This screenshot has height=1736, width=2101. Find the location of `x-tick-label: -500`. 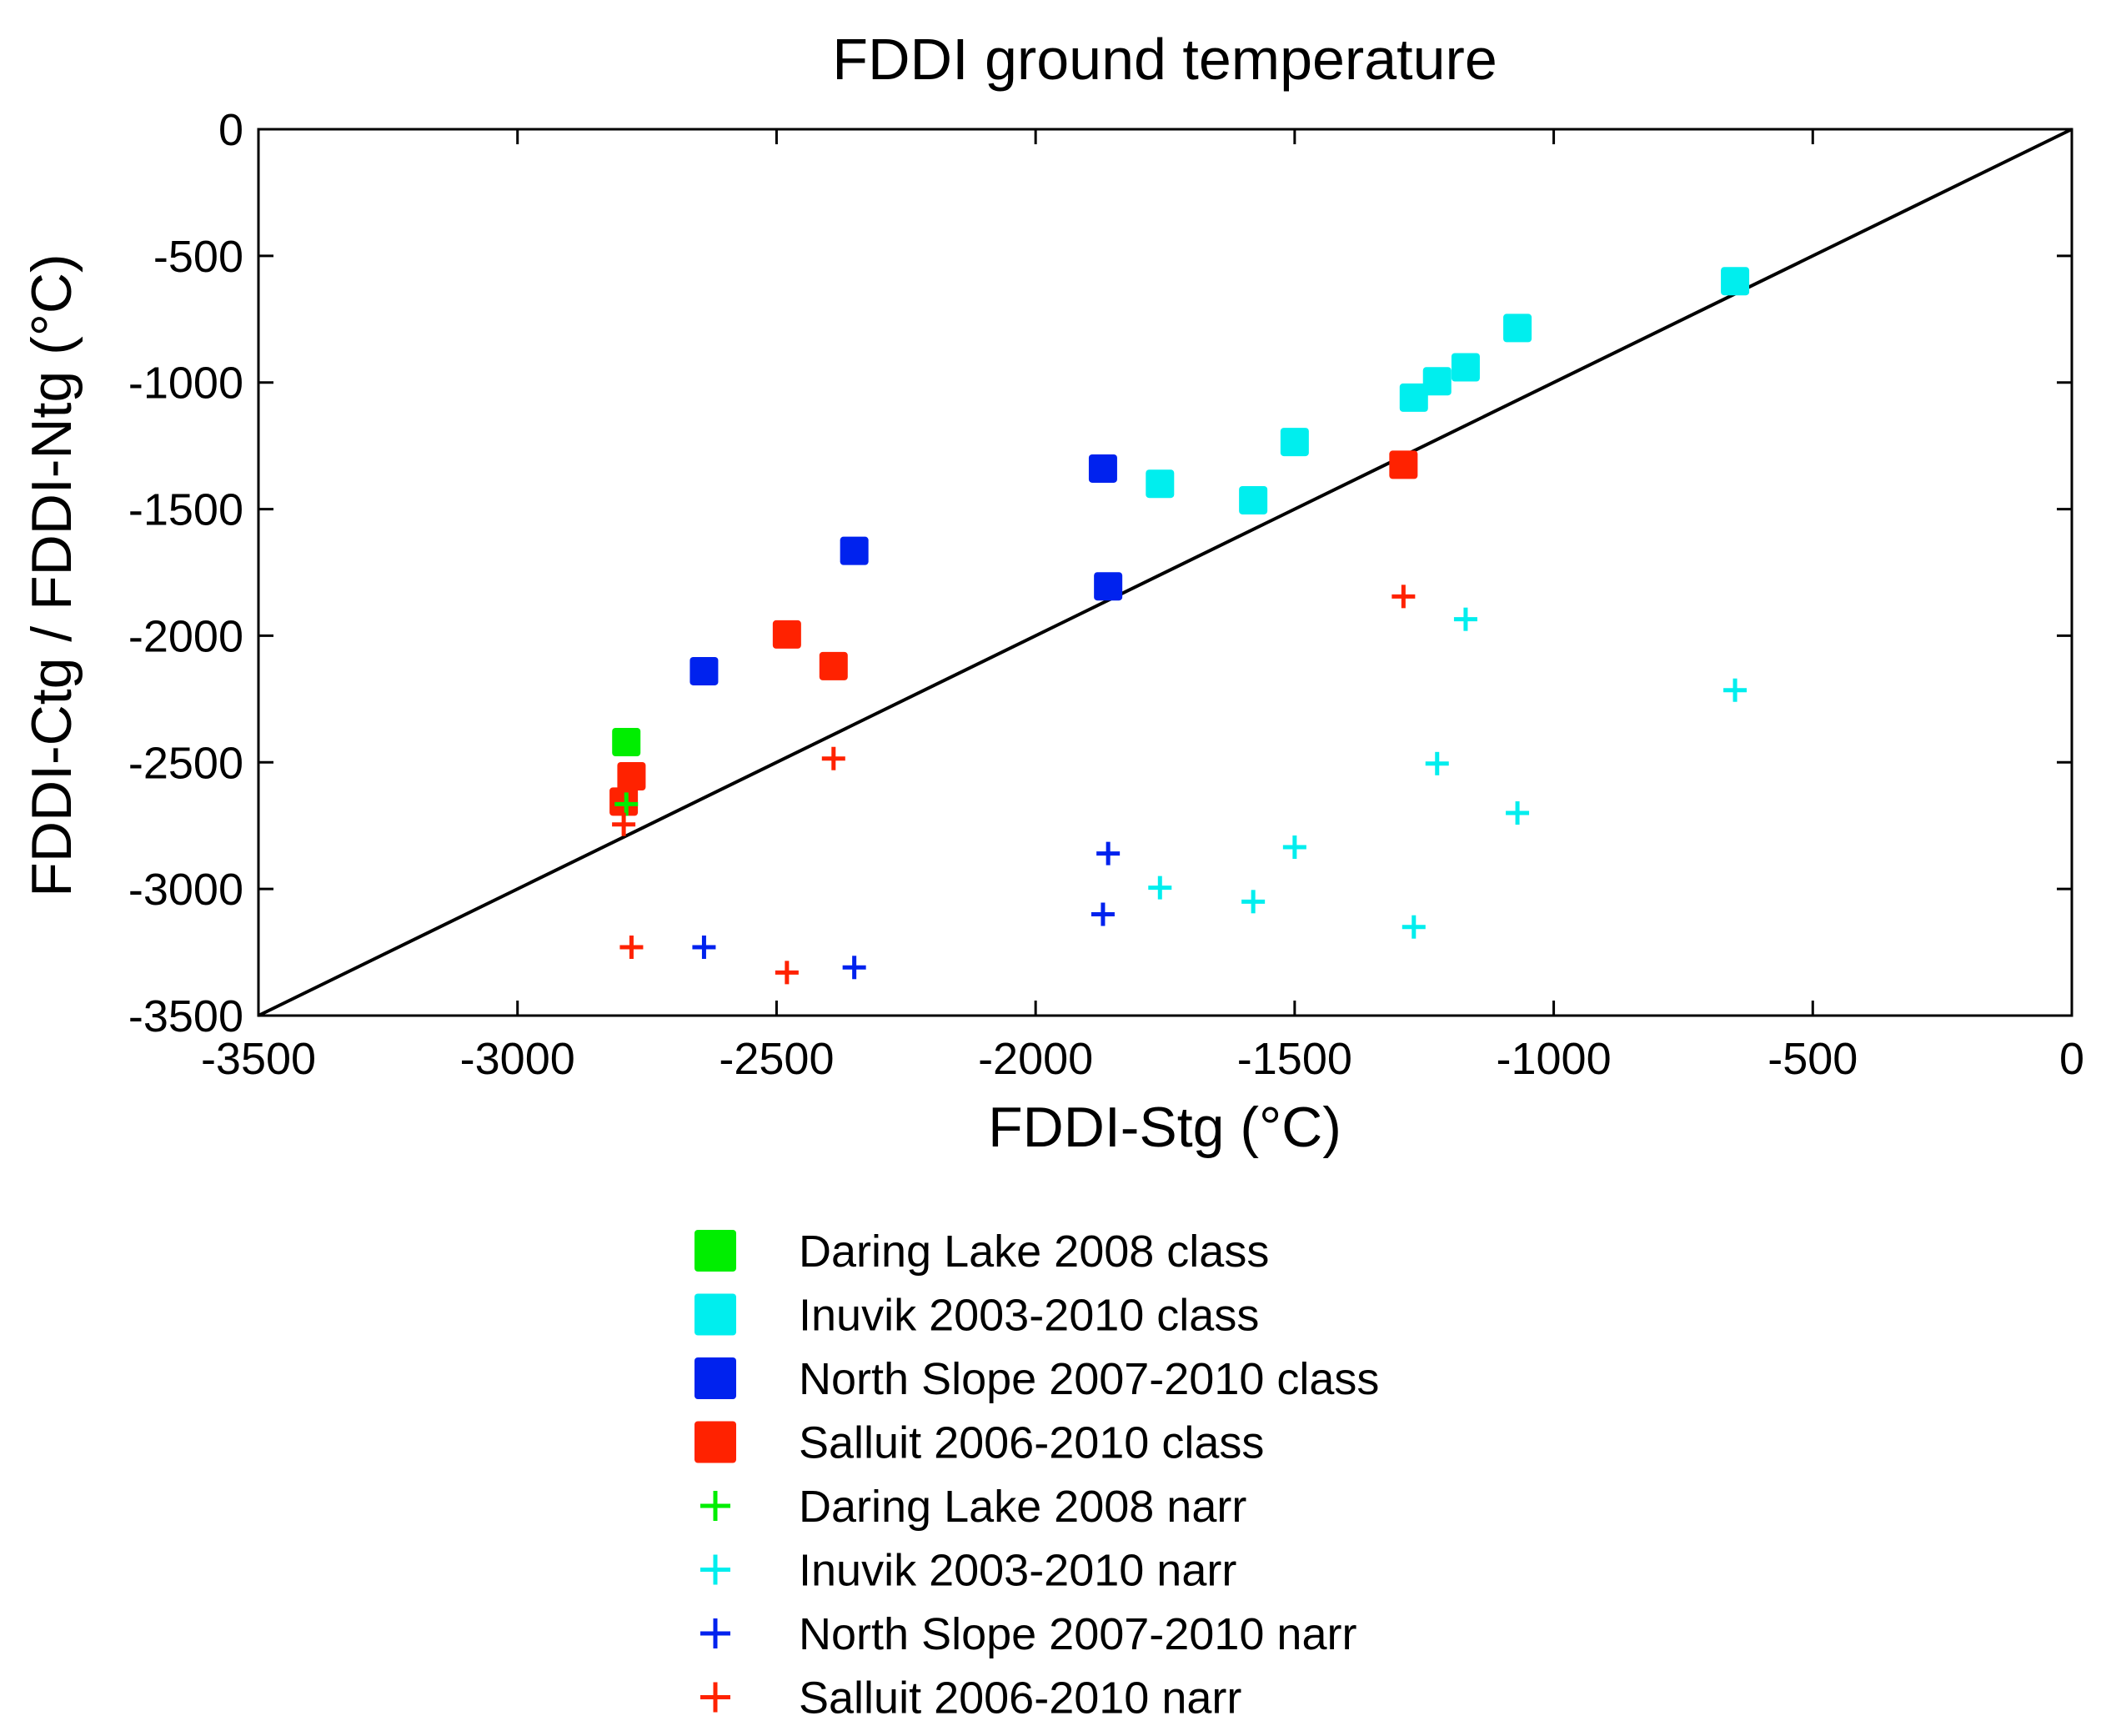

x-tick-label: -500 is located at coordinates (1813, 1059).